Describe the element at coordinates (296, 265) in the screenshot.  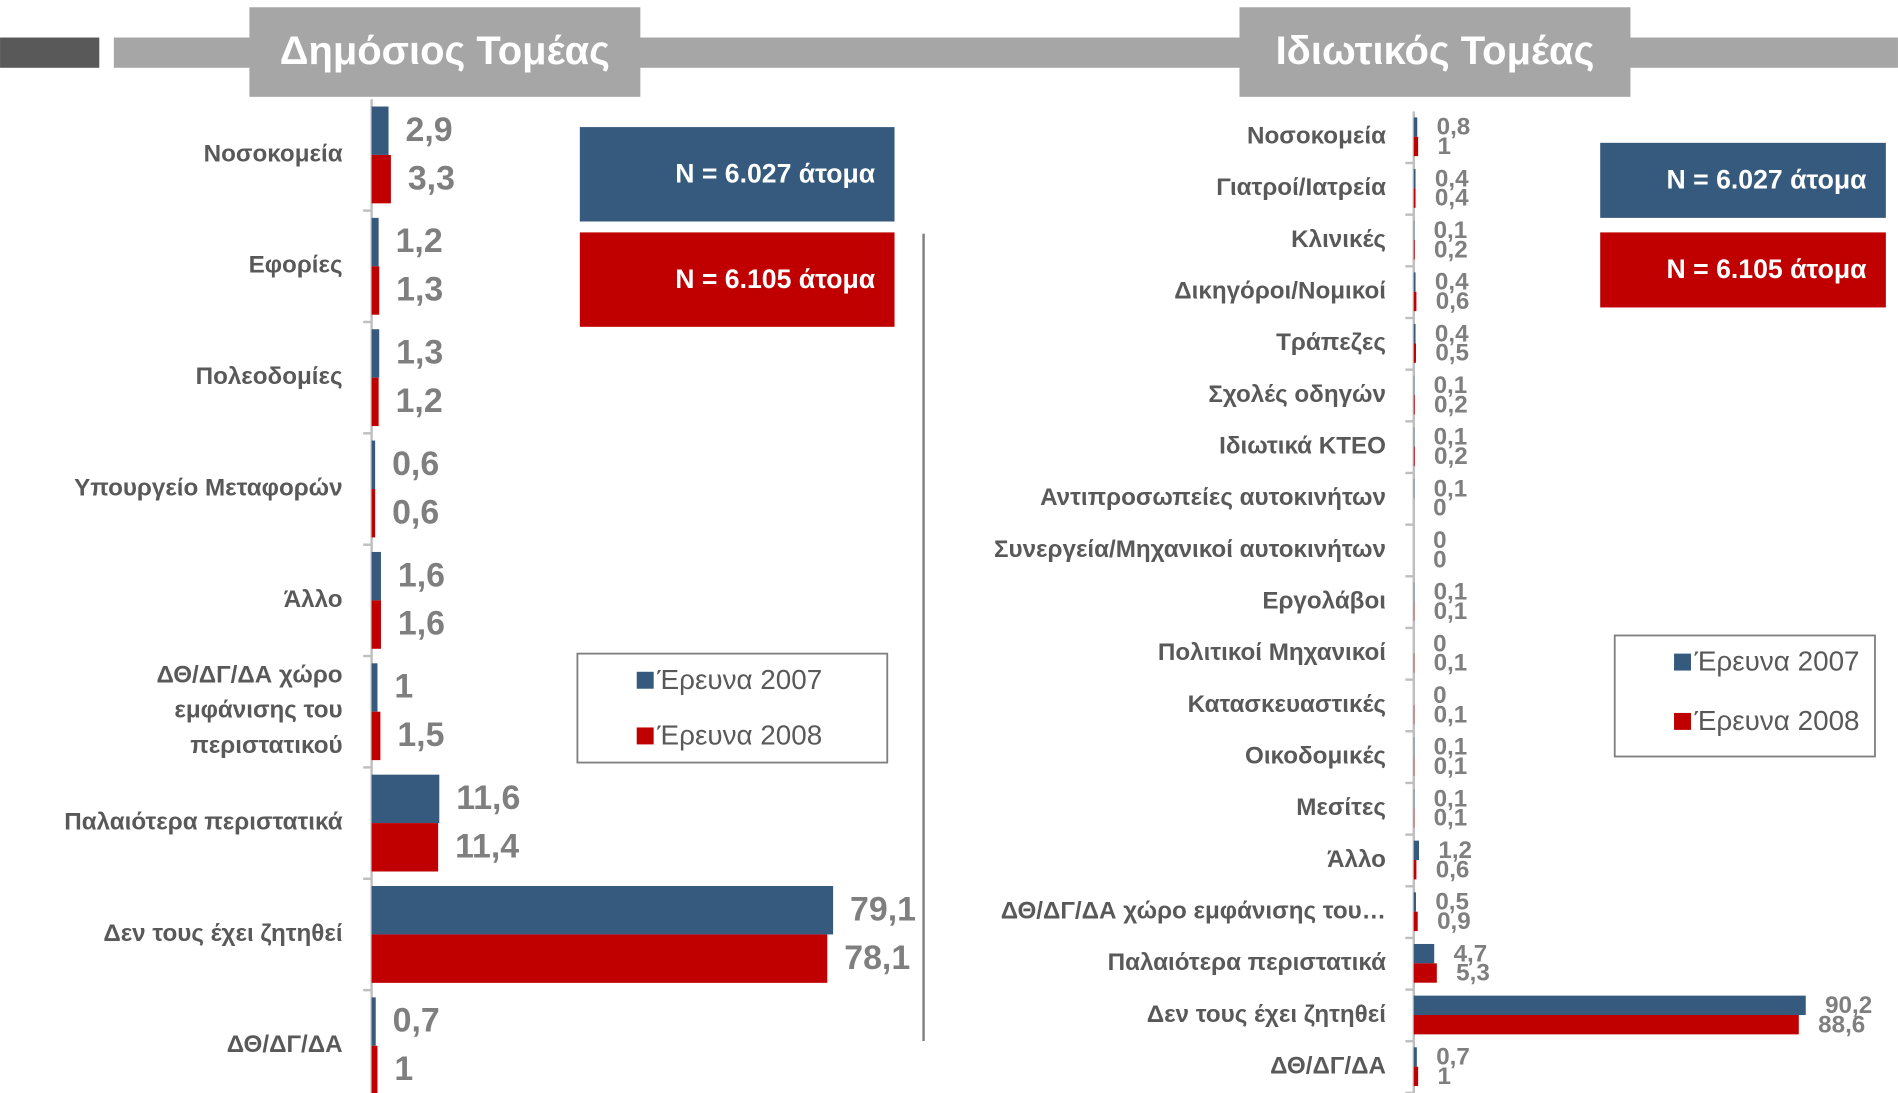
I see `category-label: Εφορίες` at that location.